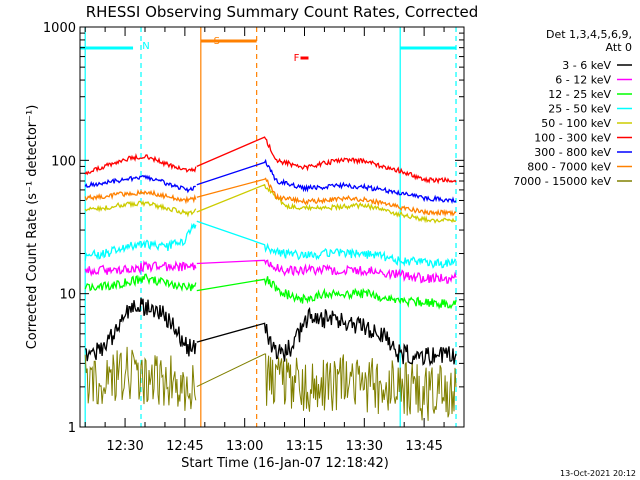 The image size is (640, 480). What do you see at coordinates (217, 41) in the screenshot?
I see `annotation-label-s: S` at bounding box center [217, 41].